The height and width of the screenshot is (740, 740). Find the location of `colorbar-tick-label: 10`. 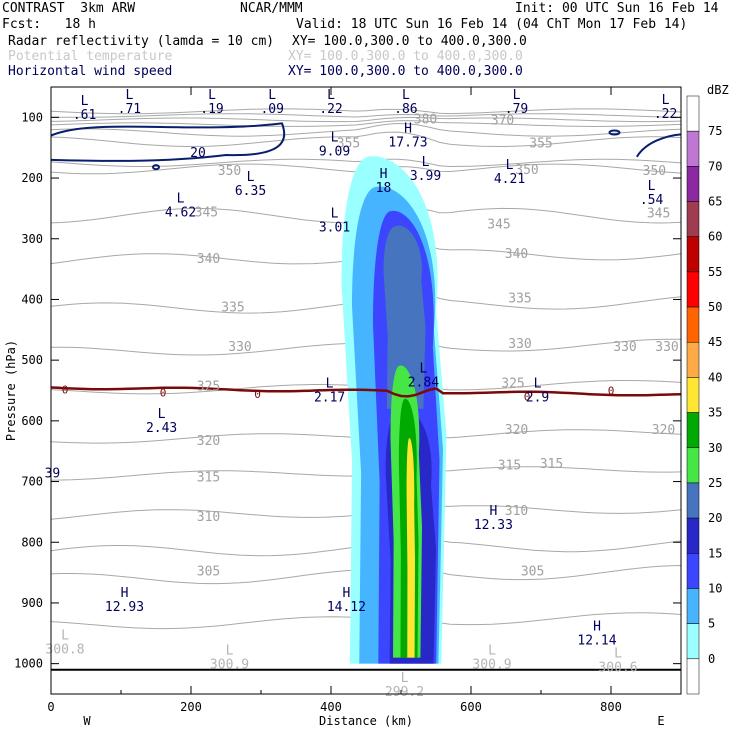

colorbar-tick-label: 10 is located at coordinates (715, 588).